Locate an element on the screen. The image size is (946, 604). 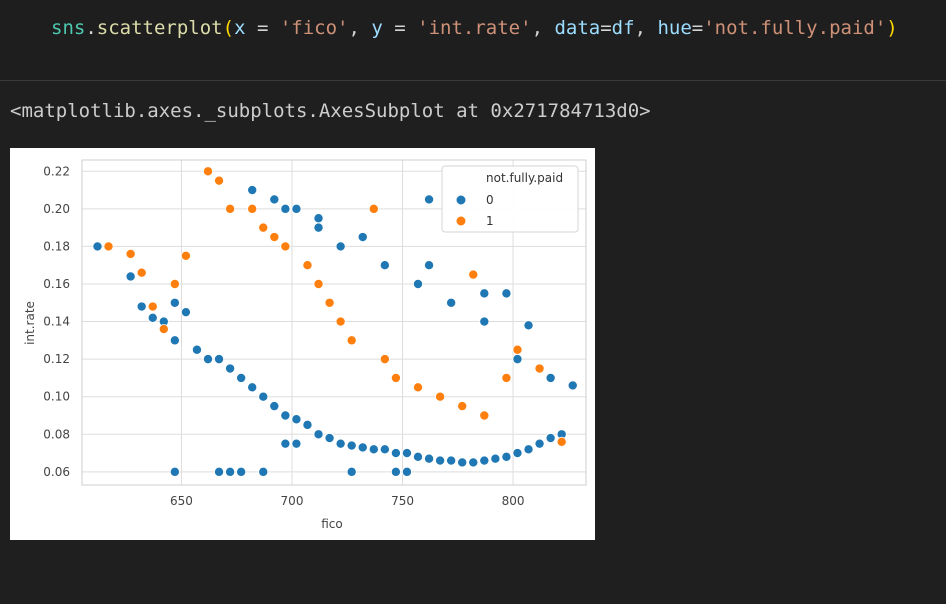
legend-label-1: 1 is located at coordinates (490, 221).